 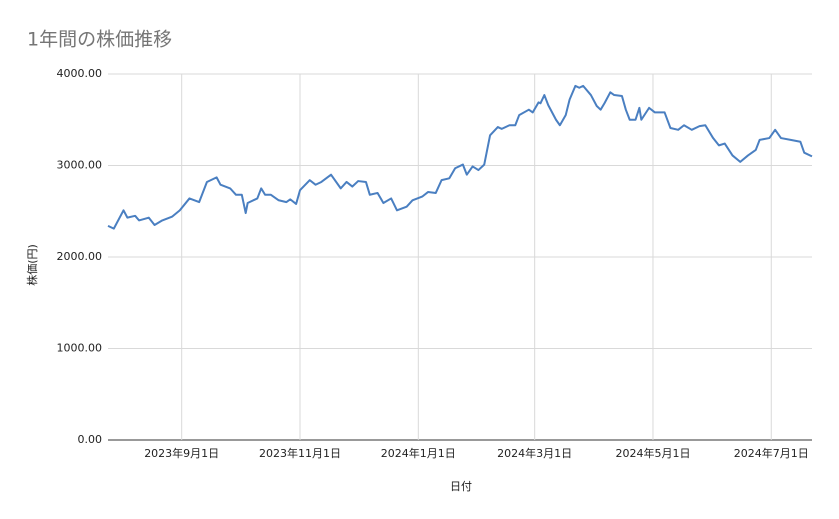 I want to click on y-tick-label: 0.00, so click(x=90, y=439).